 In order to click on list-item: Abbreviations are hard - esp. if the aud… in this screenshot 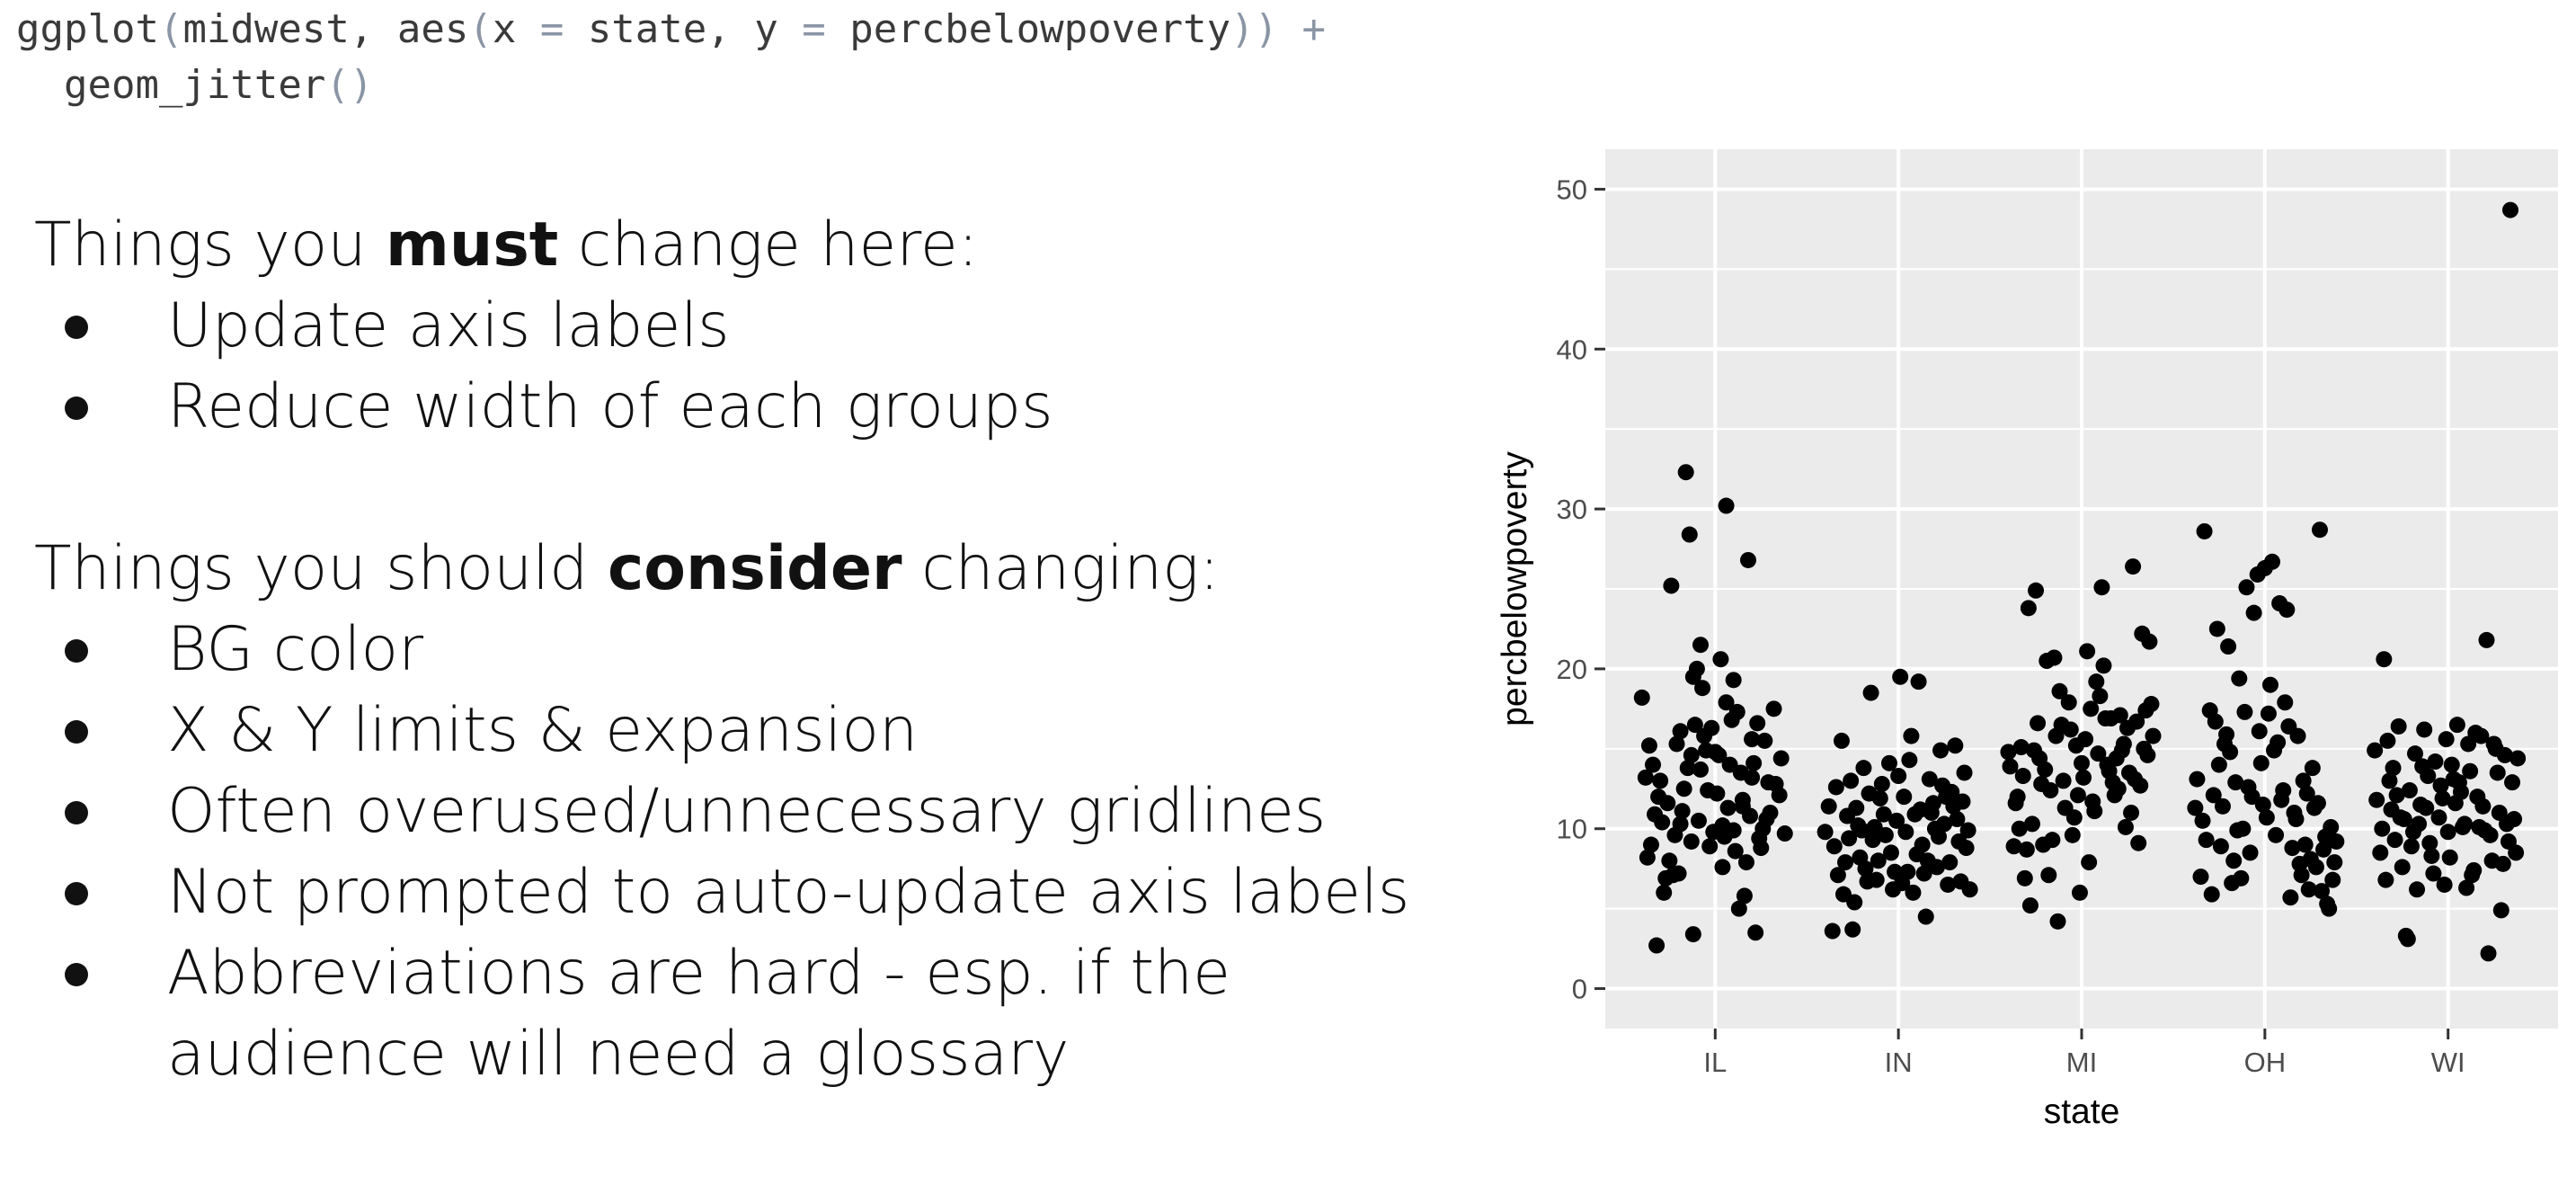, I will do `click(752, 1014)`.